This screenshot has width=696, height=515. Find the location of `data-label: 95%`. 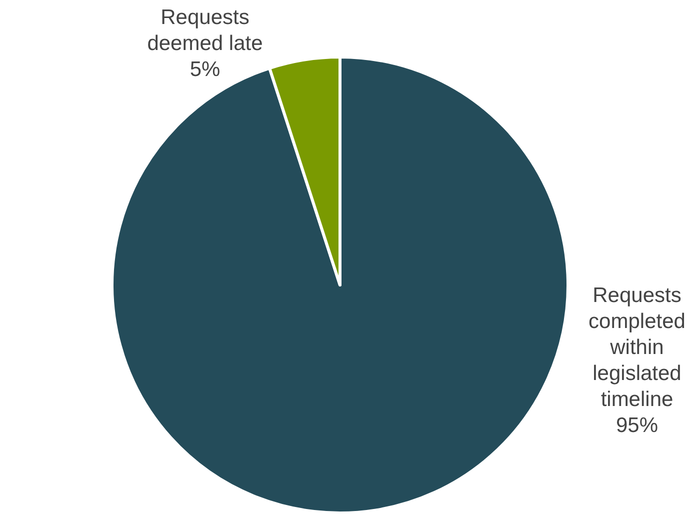

data-label: 95% is located at coordinates (637, 425).